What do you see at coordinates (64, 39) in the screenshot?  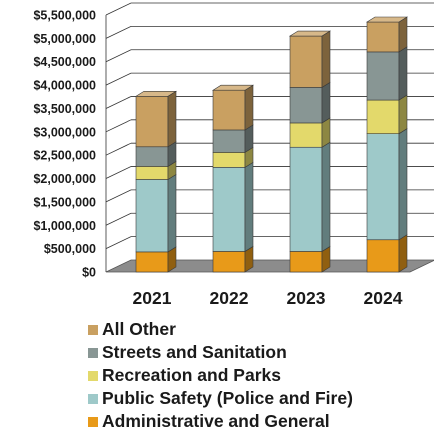 I see `y-tick-label: $5,000,000` at bounding box center [64, 39].